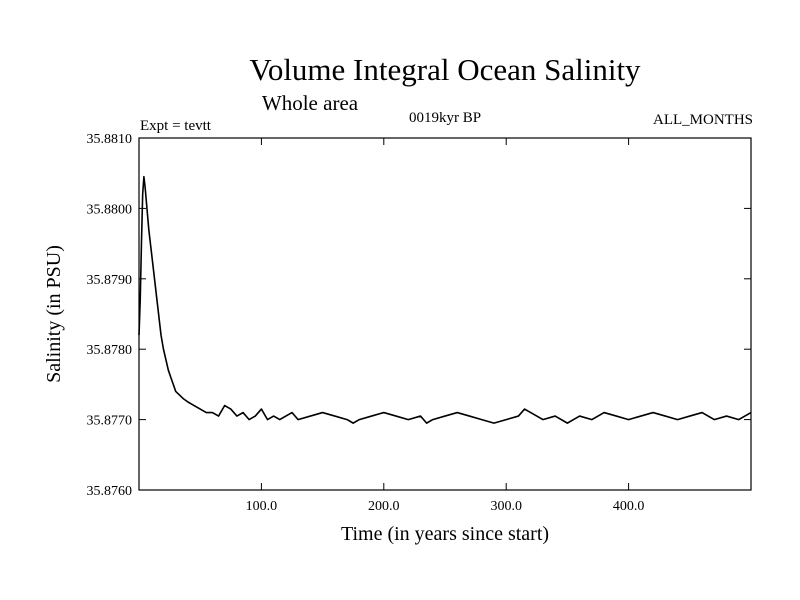 This screenshot has width=800, height=600. What do you see at coordinates (703, 120) in the screenshot?
I see `months-label: ALL_MONTHS` at bounding box center [703, 120].